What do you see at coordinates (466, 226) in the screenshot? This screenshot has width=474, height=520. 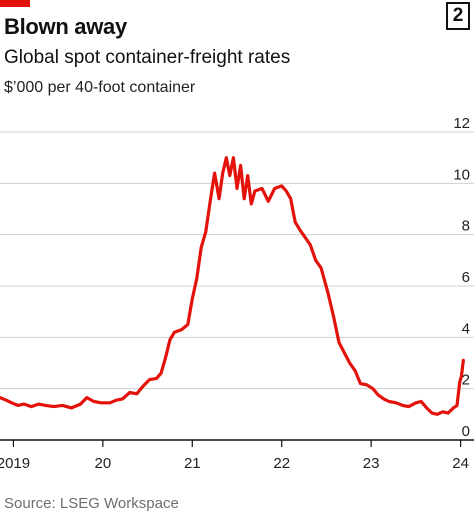 I see `y-tick-label: 8` at bounding box center [466, 226].